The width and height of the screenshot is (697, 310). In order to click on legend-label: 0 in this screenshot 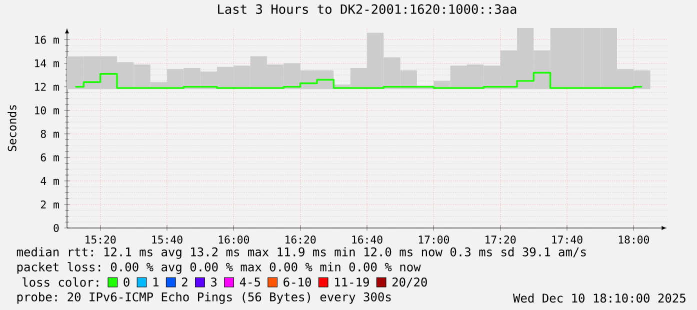, I will do `click(127, 282)`.